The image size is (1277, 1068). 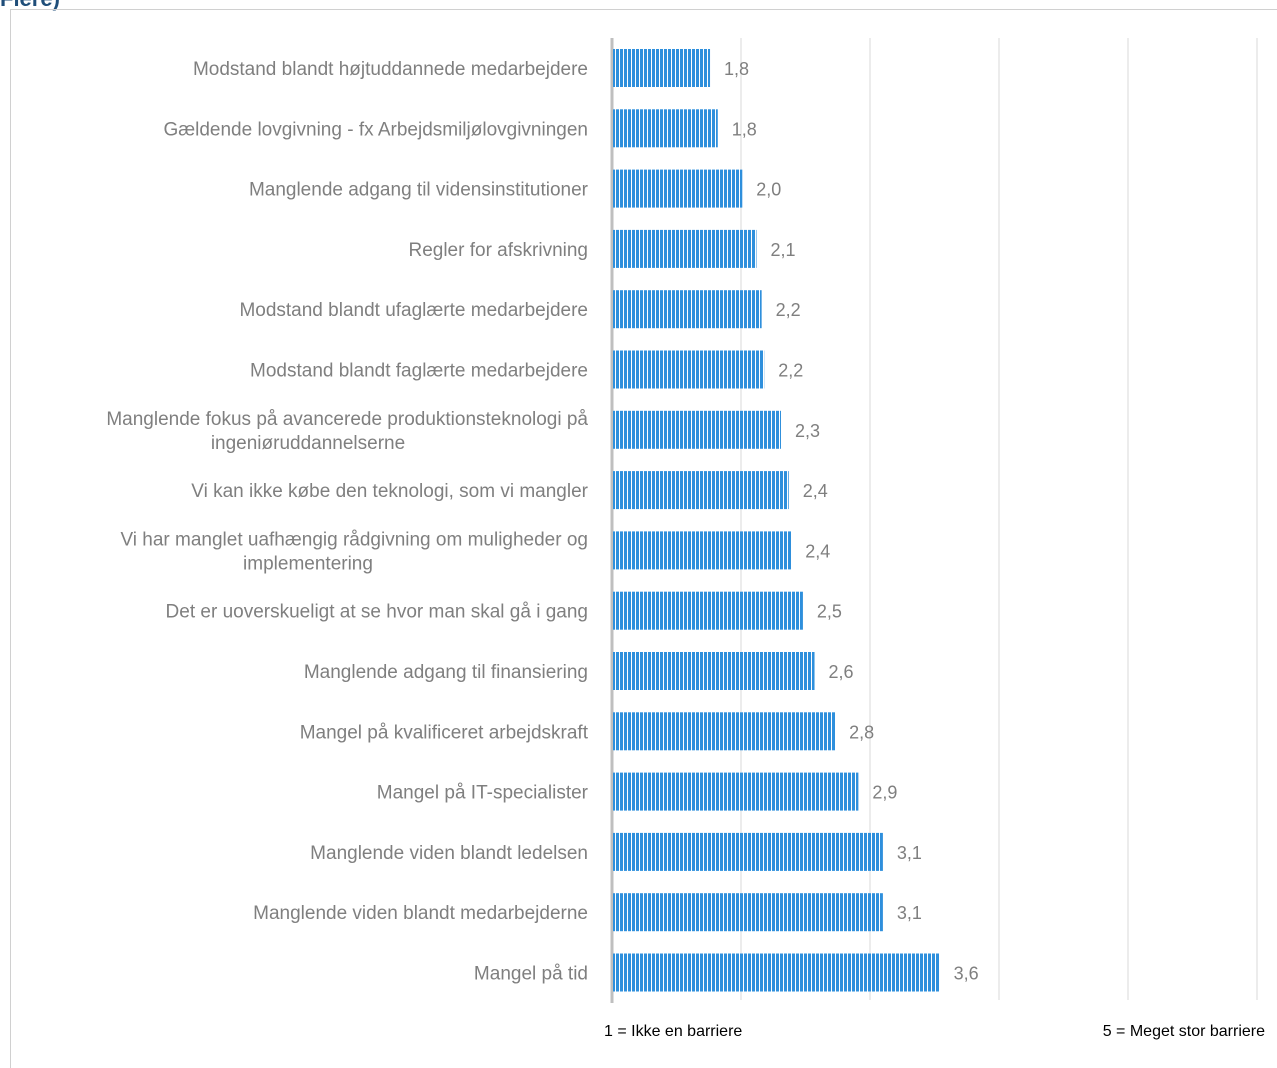 What do you see at coordinates (1184, 1031) in the screenshot?
I see `axis-note-right: 5 = Meget stor barriere` at bounding box center [1184, 1031].